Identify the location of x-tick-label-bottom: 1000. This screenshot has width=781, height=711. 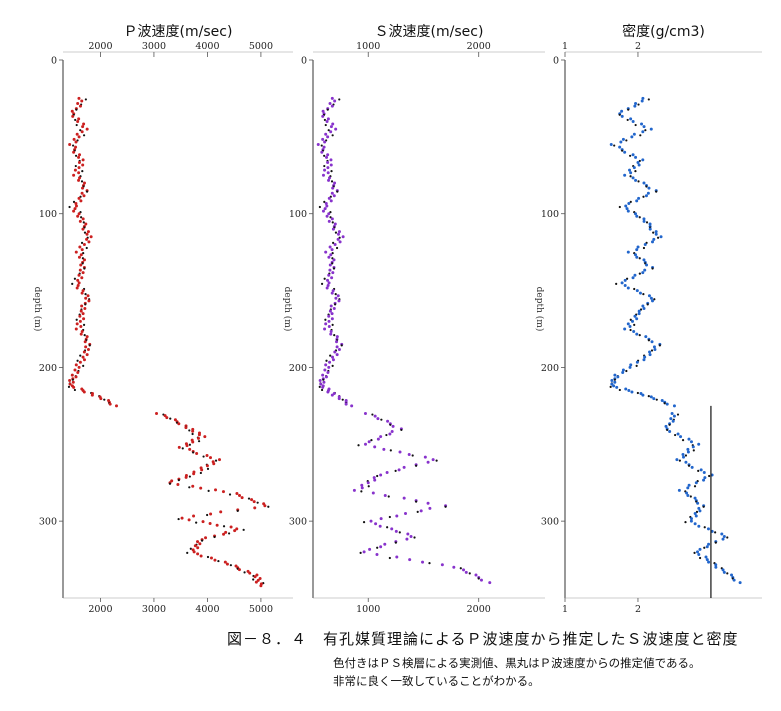
(368, 609).